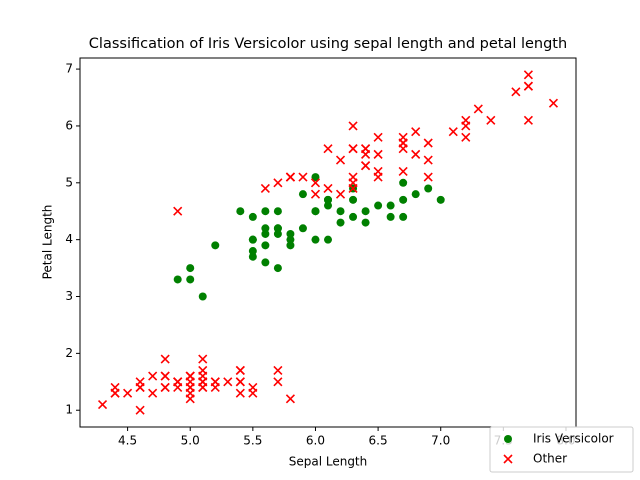  Describe the element at coordinates (69, 69) in the screenshot. I see `y-tick-label: 7` at that location.